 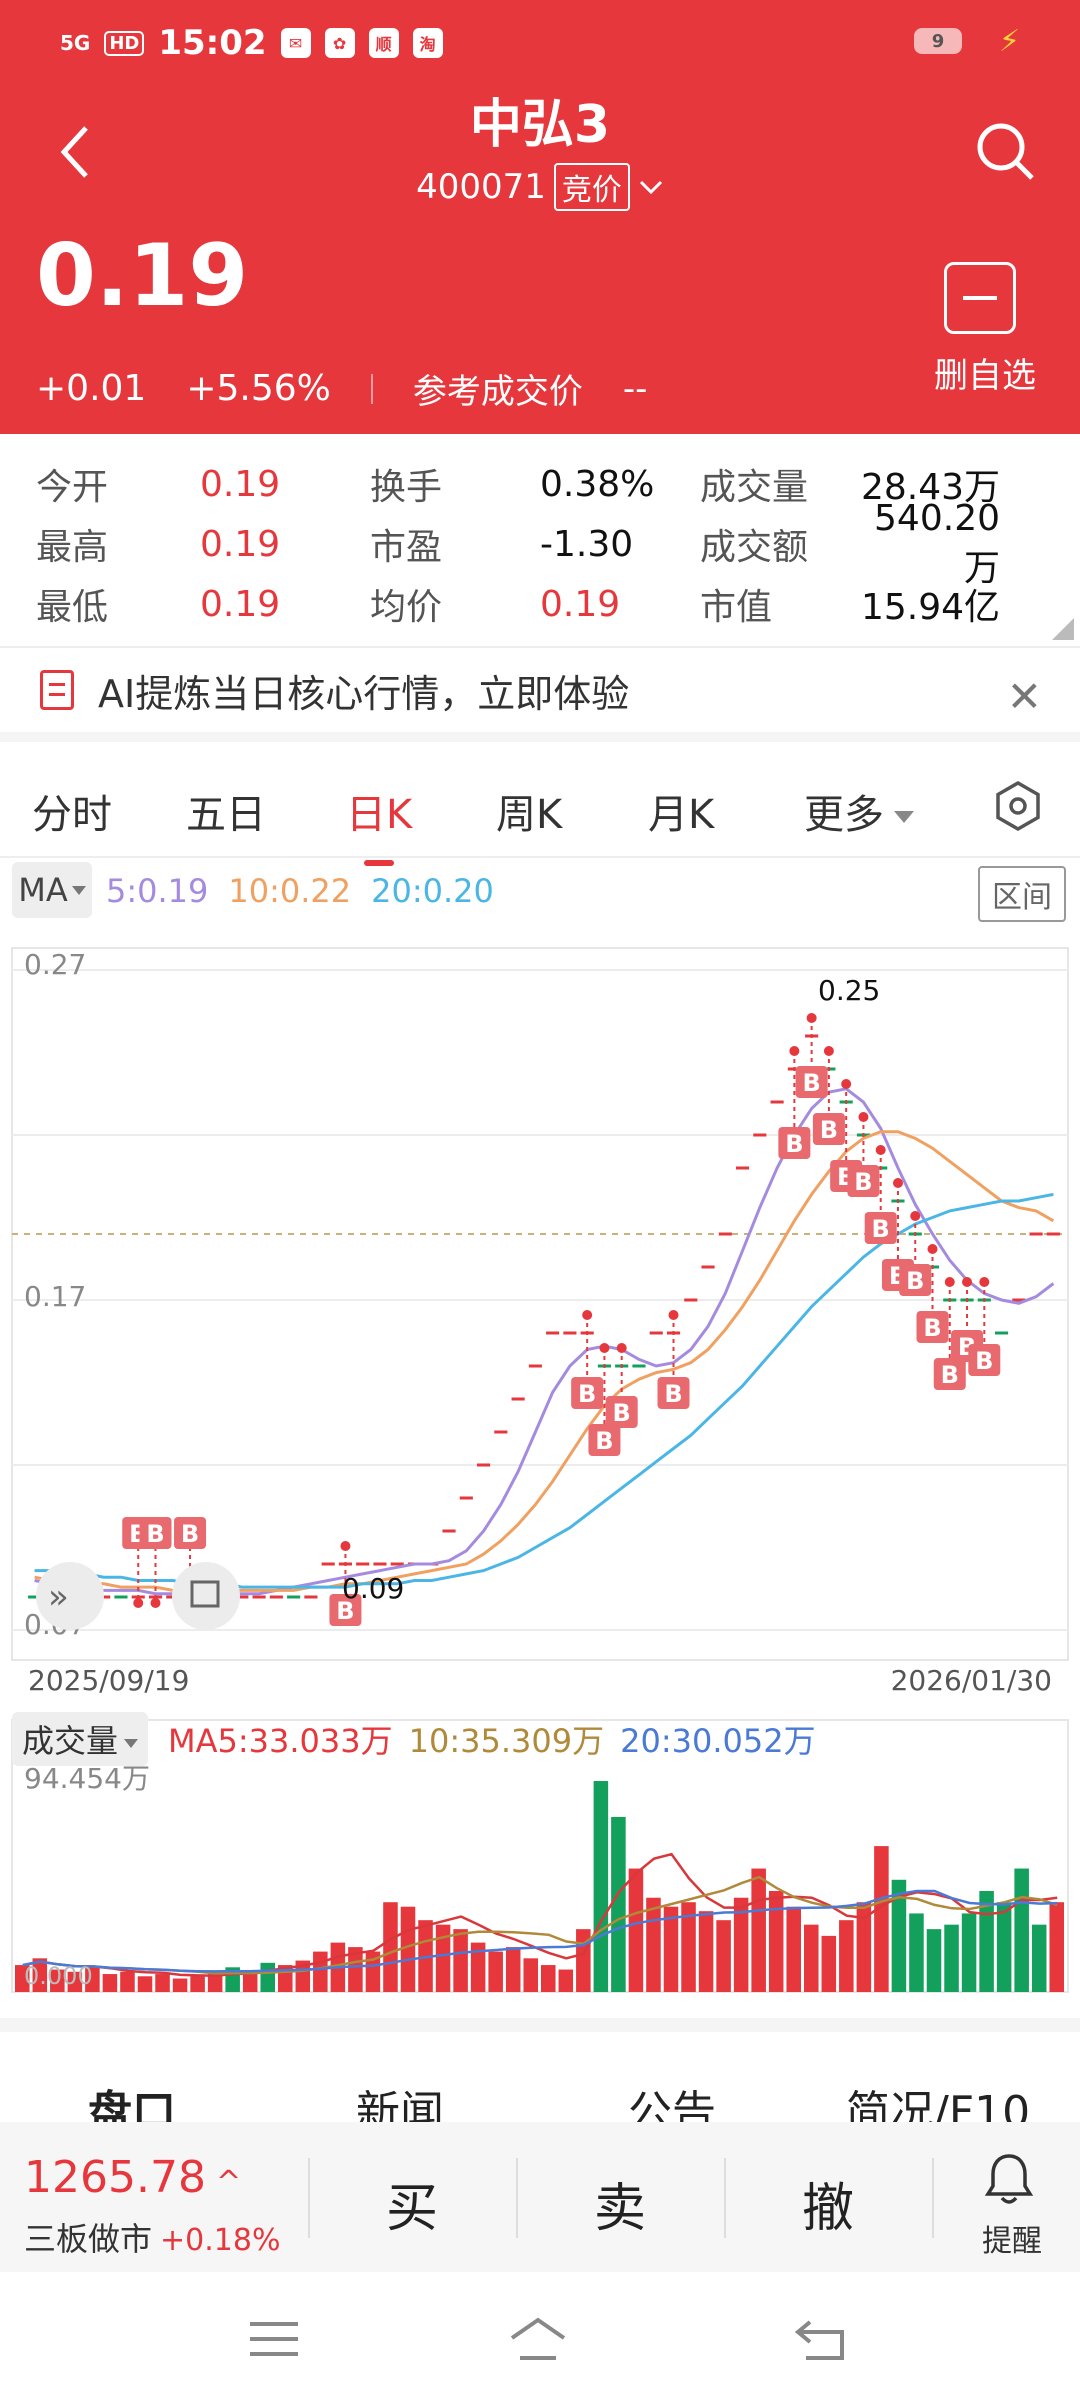 I want to click on ma-indicator-row: MA 5:0.19 10:0.22 20:0.20 区间, so click(x=540, y=893).